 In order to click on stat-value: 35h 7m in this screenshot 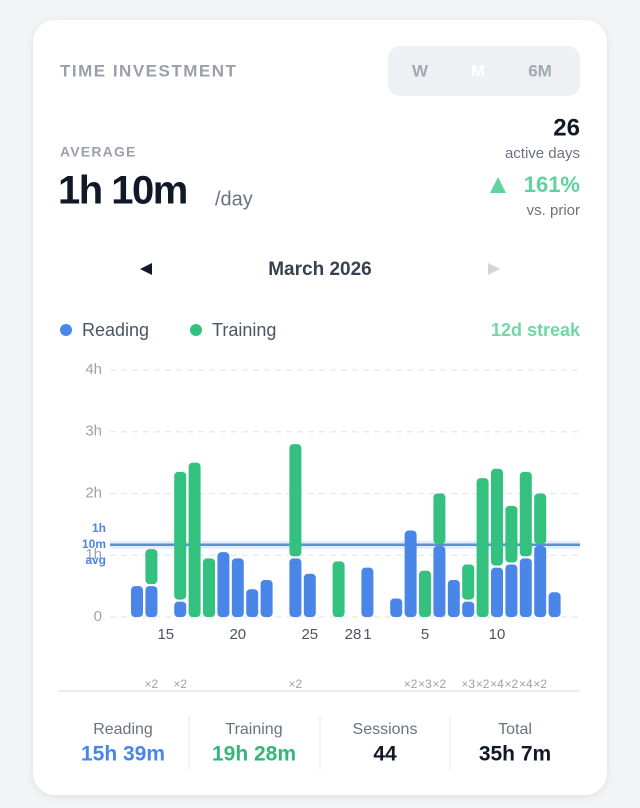, I will do `click(515, 754)`.